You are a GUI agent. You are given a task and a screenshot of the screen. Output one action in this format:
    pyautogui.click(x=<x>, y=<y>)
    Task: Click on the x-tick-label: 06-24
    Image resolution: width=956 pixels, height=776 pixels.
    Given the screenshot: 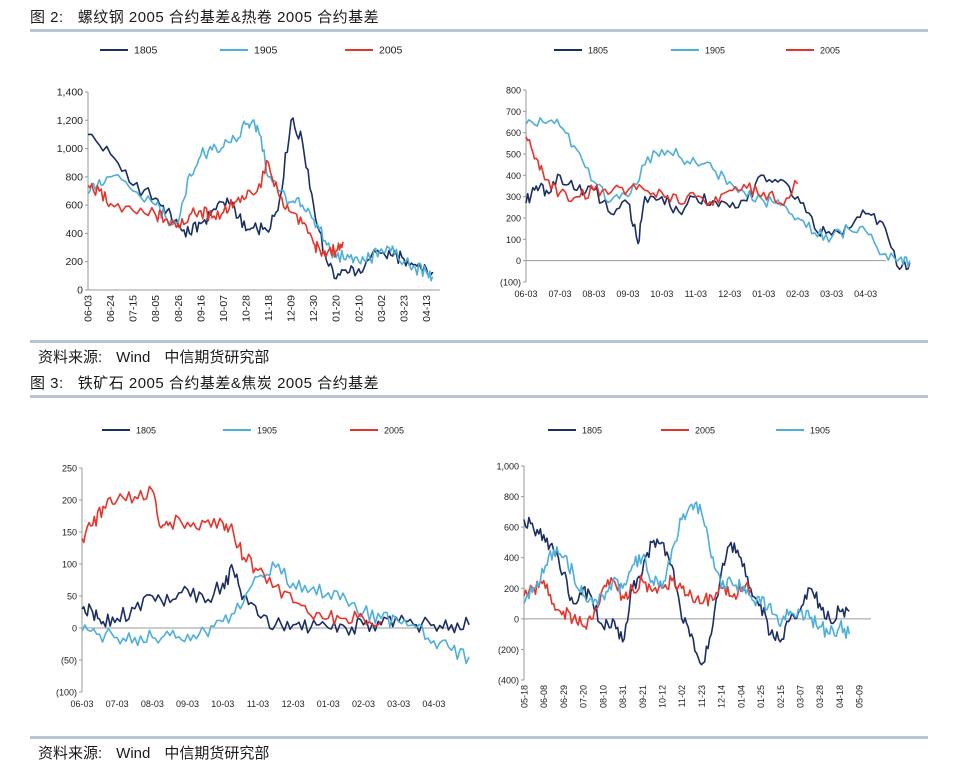 What is the action you would take?
    pyautogui.click(x=111, y=308)
    